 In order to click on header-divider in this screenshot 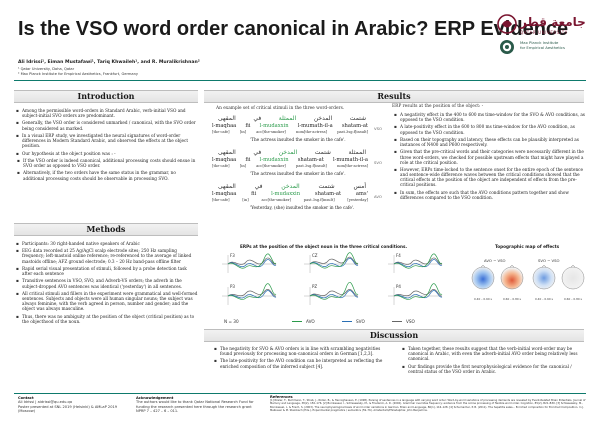, I will do `click(300, 80)`.